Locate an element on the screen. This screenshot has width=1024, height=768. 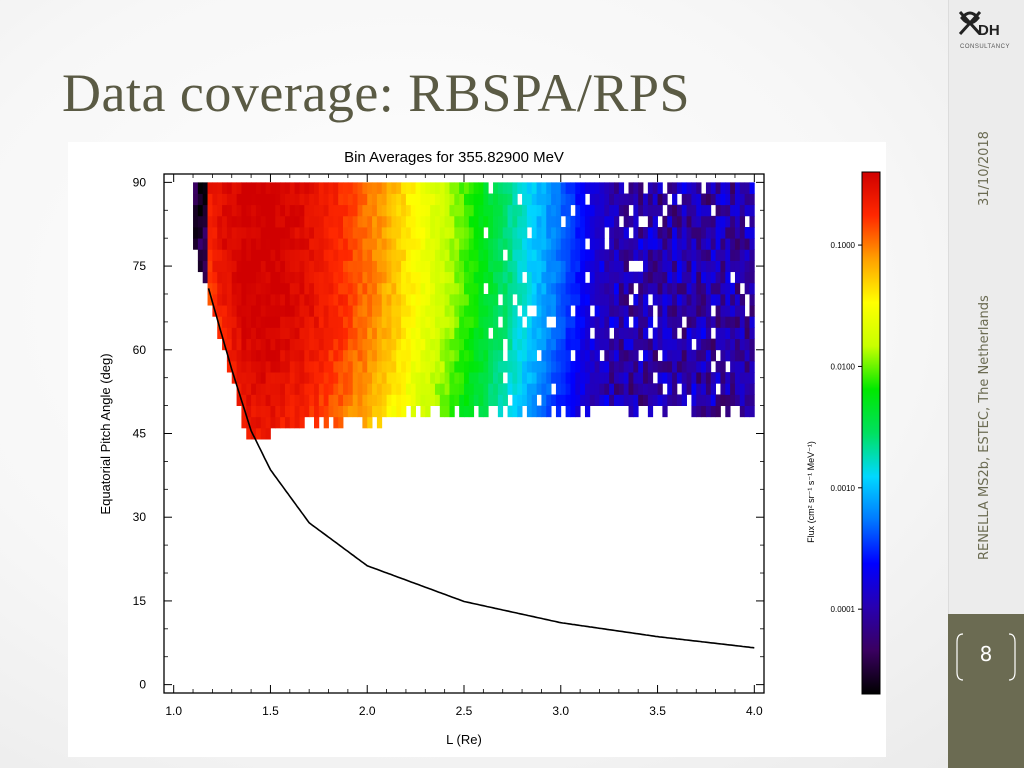
colorbar-tick-label: 0.0001 is located at coordinates (843, 609).